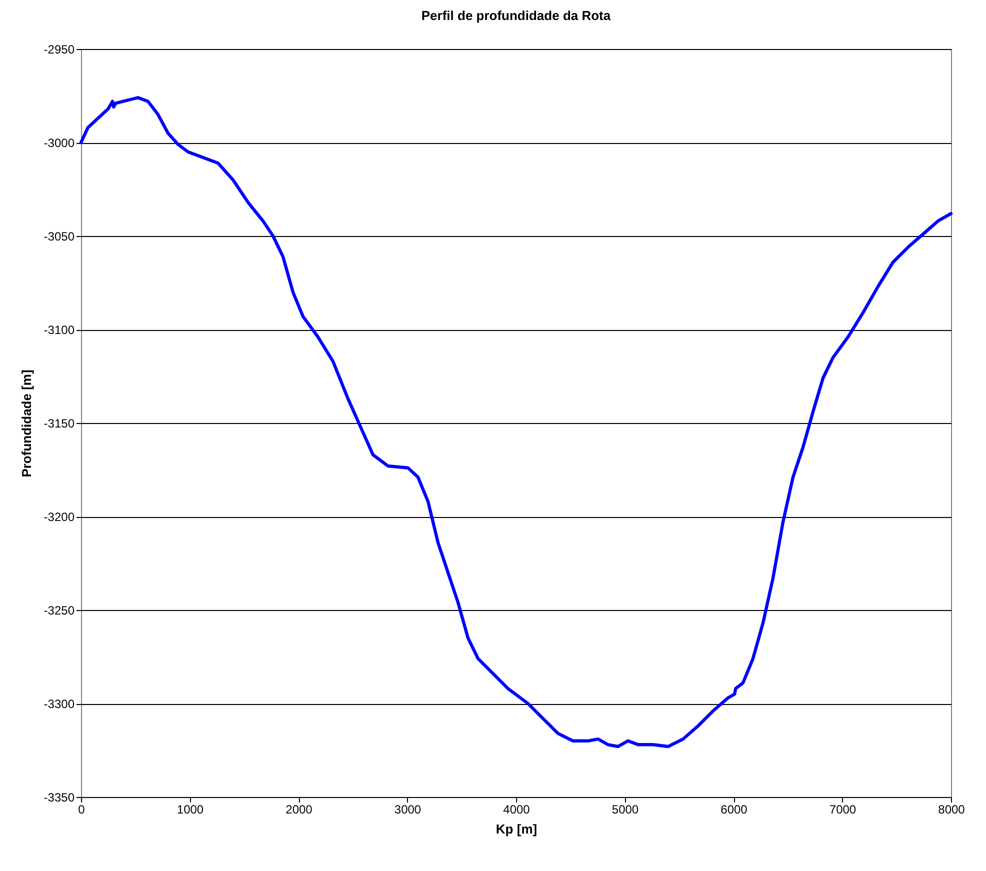 This screenshot has height=871, width=986. I want to click on x-tick-label: 2000, so click(299, 809).